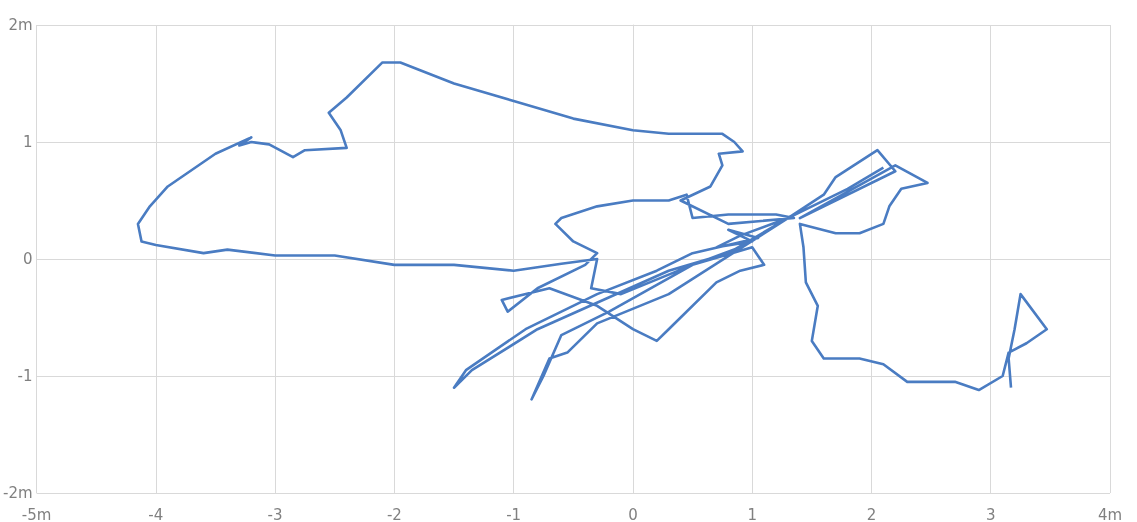  Describe the element at coordinates (156, 513) in the screenshot. I see `x-tick-label: -4` at that location.